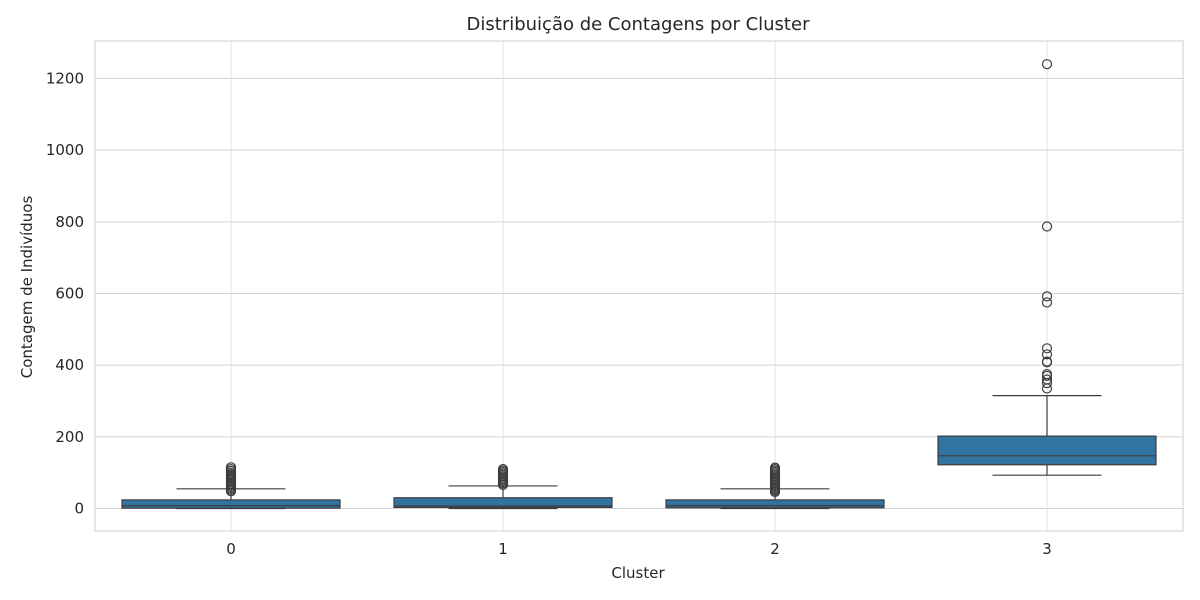 This screenshot has height=600, width=1200. Describe the element at coordinates (1047, 549) in the screenshot. I see `x-tick-label: 3` at that location.